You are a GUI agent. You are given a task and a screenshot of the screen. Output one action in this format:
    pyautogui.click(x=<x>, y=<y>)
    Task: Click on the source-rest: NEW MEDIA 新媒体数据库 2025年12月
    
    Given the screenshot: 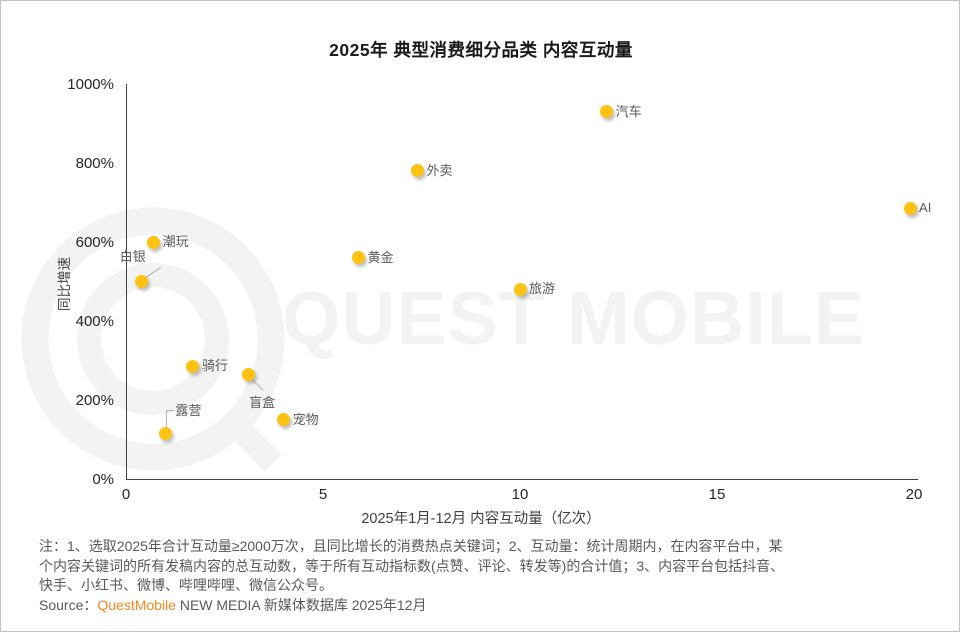 What is the action you would take?
    pyautogui.click(x=301, y=604)
    